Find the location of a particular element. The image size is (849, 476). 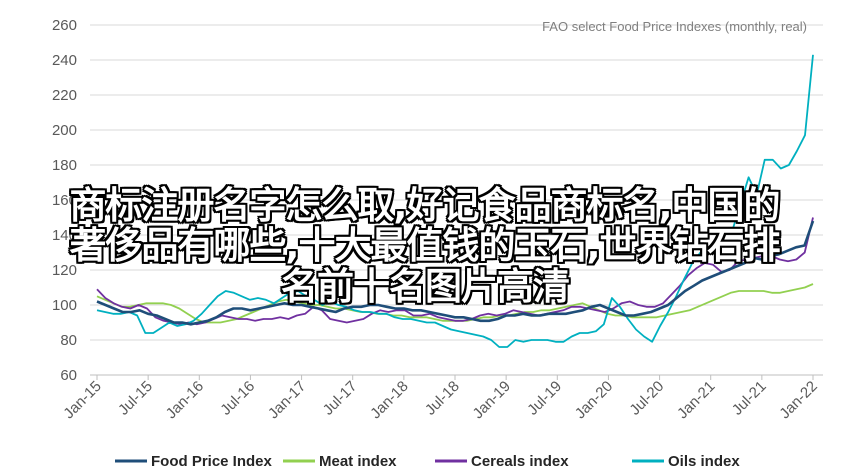

y-tick-label: 240 is located at coordinates (64, 60).